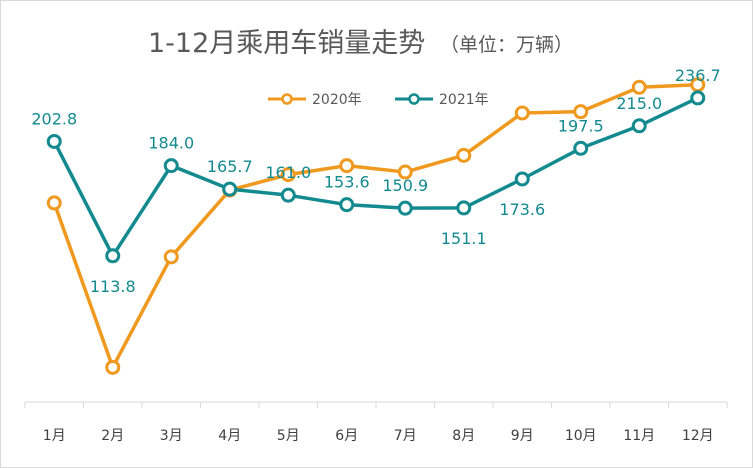 This screenshot has width=753, height=468. I want to click on x-tick-label: 4月, so click(229, 436).